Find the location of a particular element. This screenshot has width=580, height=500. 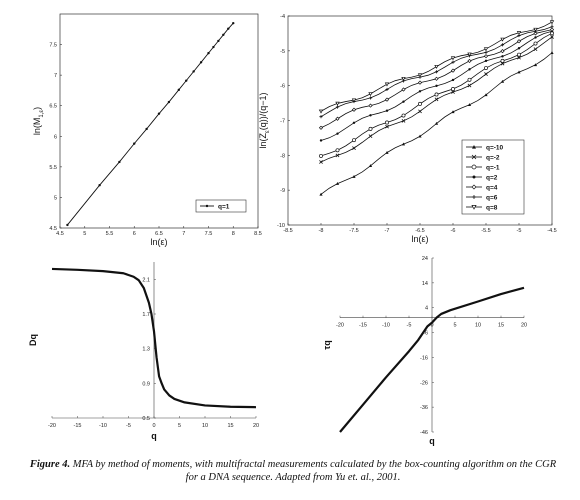

chart-dq-vs-q: -20 -15 -10 -5 0 5 10 15 20 2.1 1.7 1.3 0.9 0.5 q Dq is located at coordinates (143, 351).